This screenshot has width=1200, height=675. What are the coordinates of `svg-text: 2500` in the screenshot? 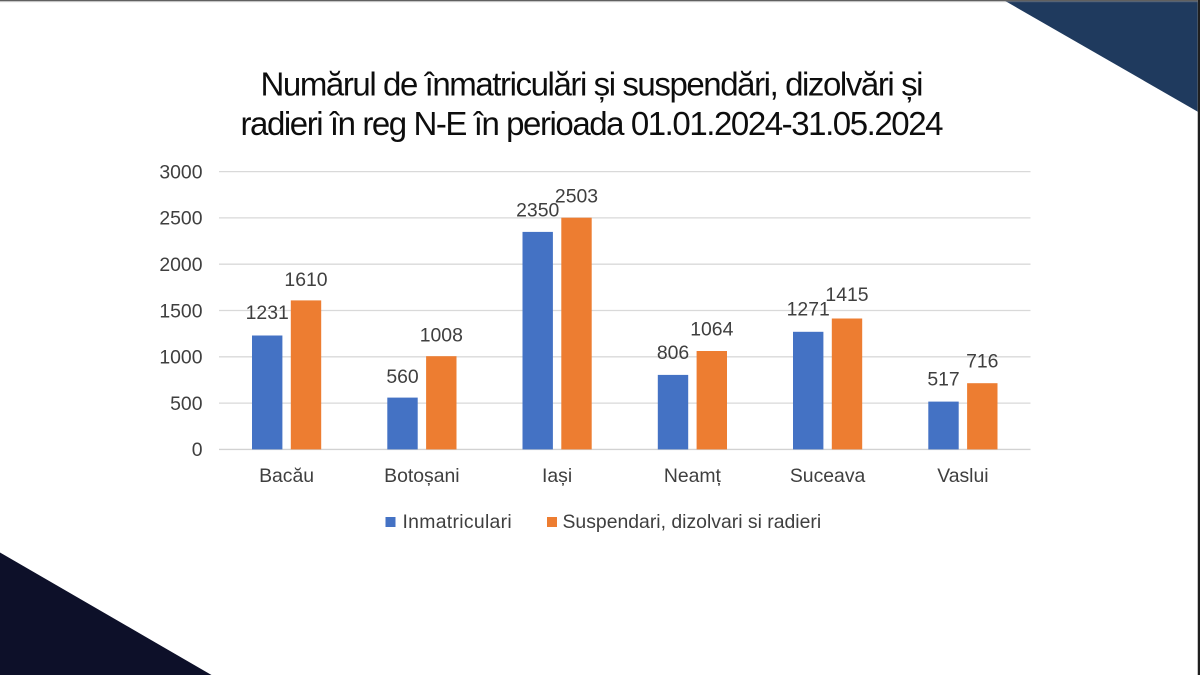 It's located at (180, 219).